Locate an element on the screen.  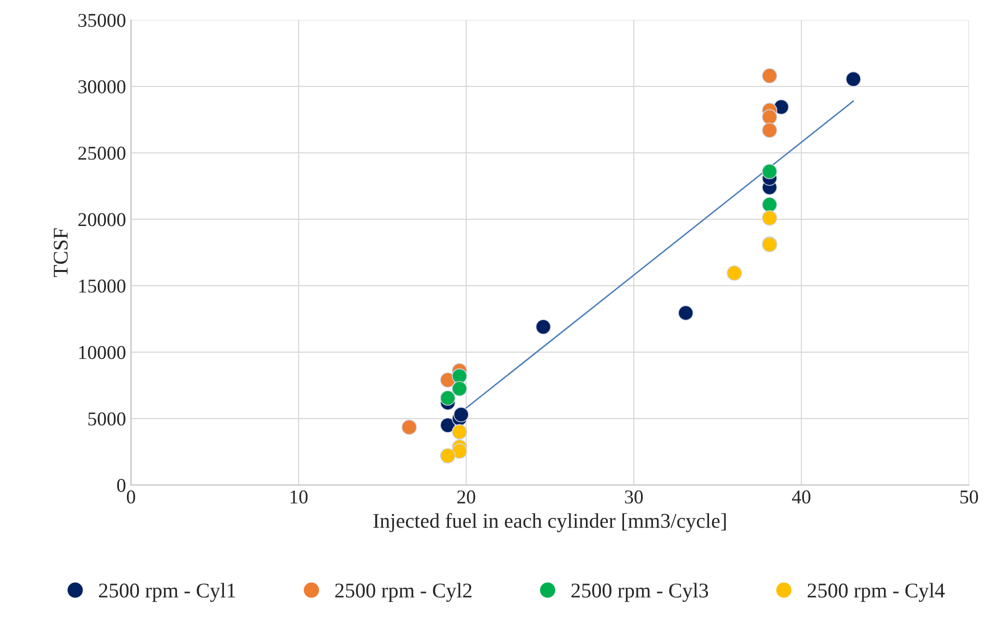
y-tick-label: 25000 is located at coordinates (102, 153).